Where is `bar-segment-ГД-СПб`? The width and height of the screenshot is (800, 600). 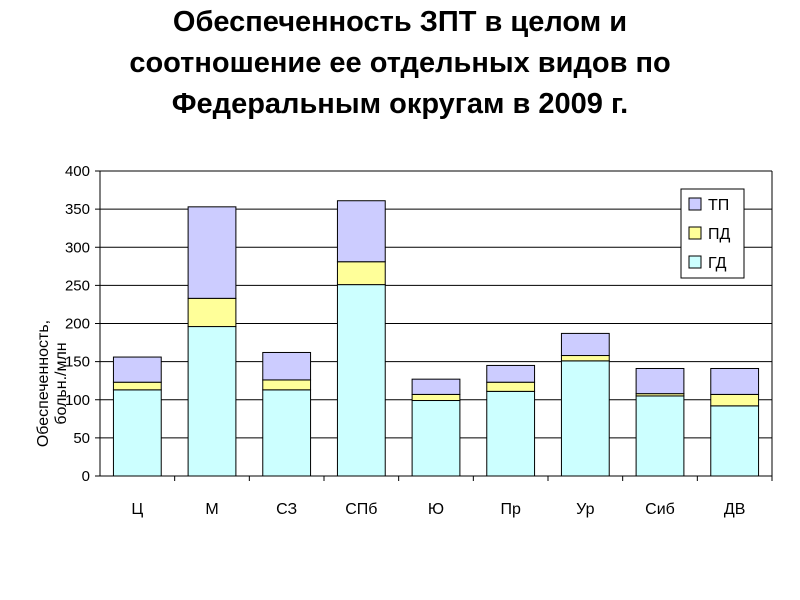 bar-segment-ГД-СПб is located at coordinates (361, 380).